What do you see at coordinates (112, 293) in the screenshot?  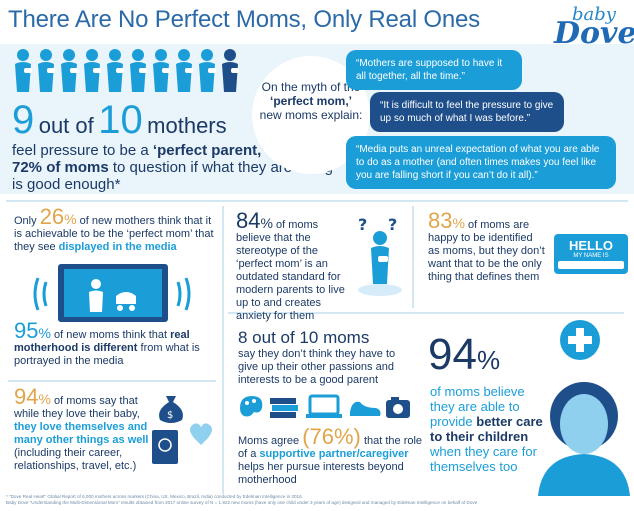 I see `tv-screen-icon` at bounding box center [112, 293].